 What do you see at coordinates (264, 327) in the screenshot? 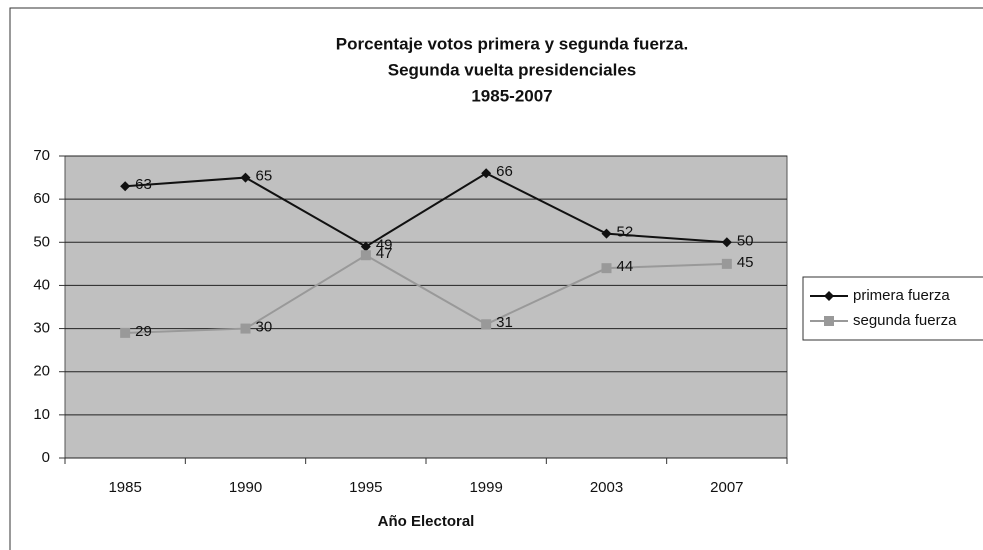
I see `data-label: 30` at bounding box center [264, 327].